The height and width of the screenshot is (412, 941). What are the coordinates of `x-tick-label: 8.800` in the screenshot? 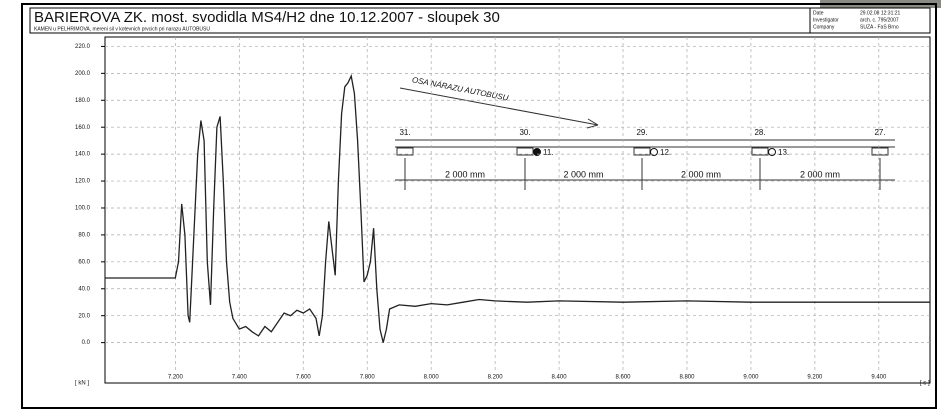 It's located at (687, 378).